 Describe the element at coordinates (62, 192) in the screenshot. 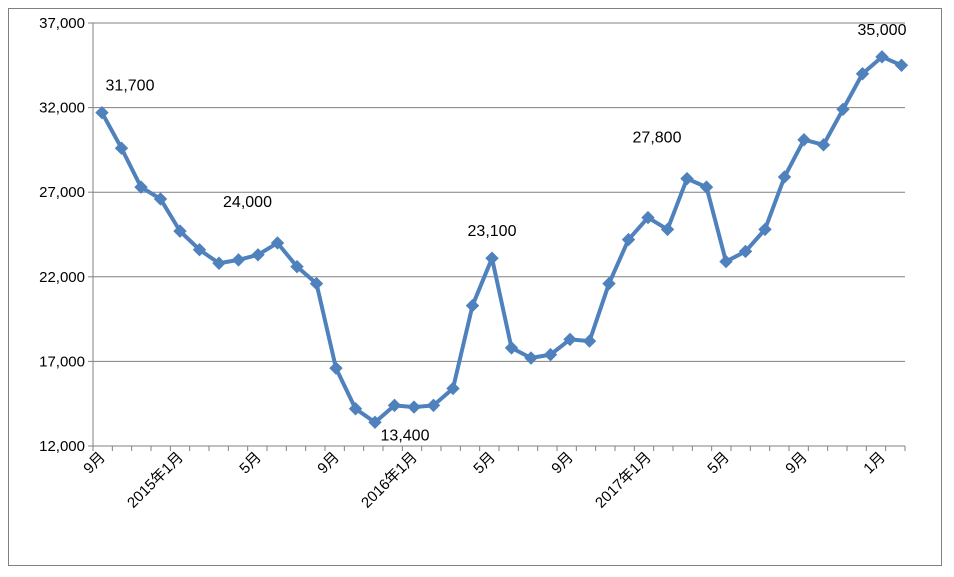

I see `y-tick-label: 27,000` at that location.